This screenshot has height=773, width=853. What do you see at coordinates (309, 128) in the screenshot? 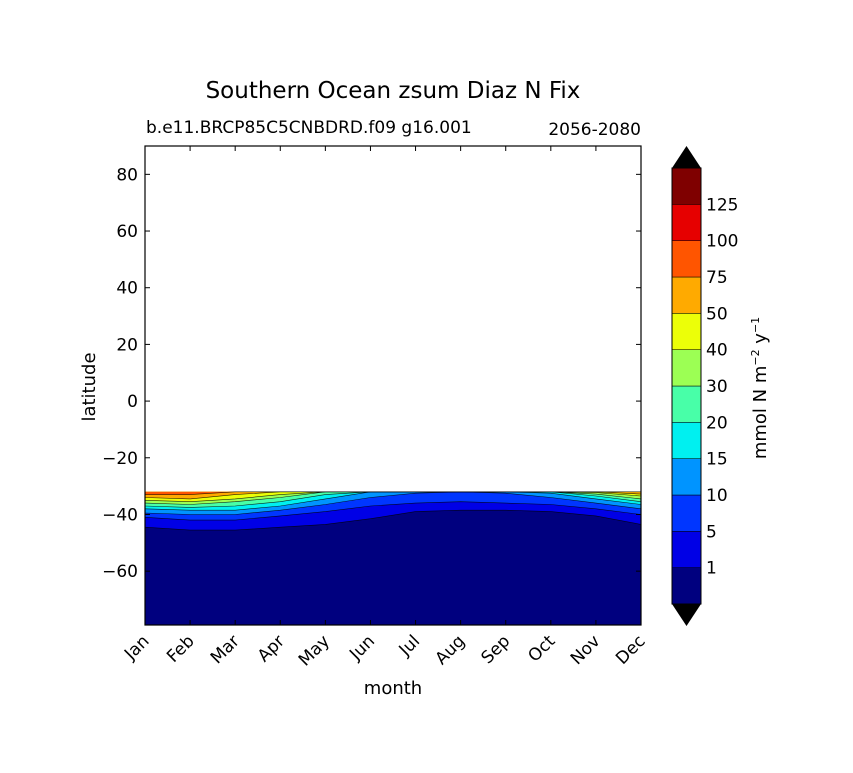
I see `chart-subtitle-case: b.e11.BRCP85C5CNBDRD.f09 g16.001` at bounding box center [309, 128].